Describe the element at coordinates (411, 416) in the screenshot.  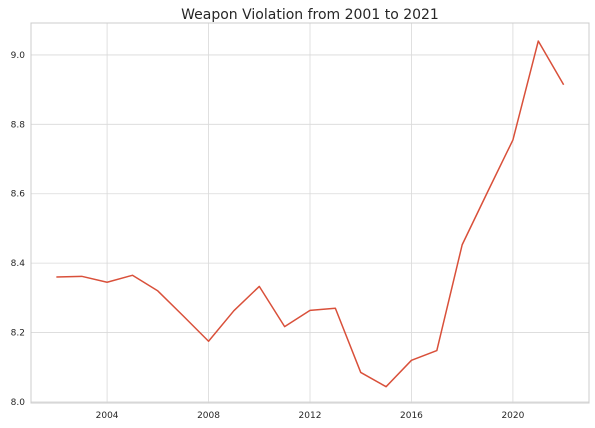
I see `x-tick-label: 2016` at that location.